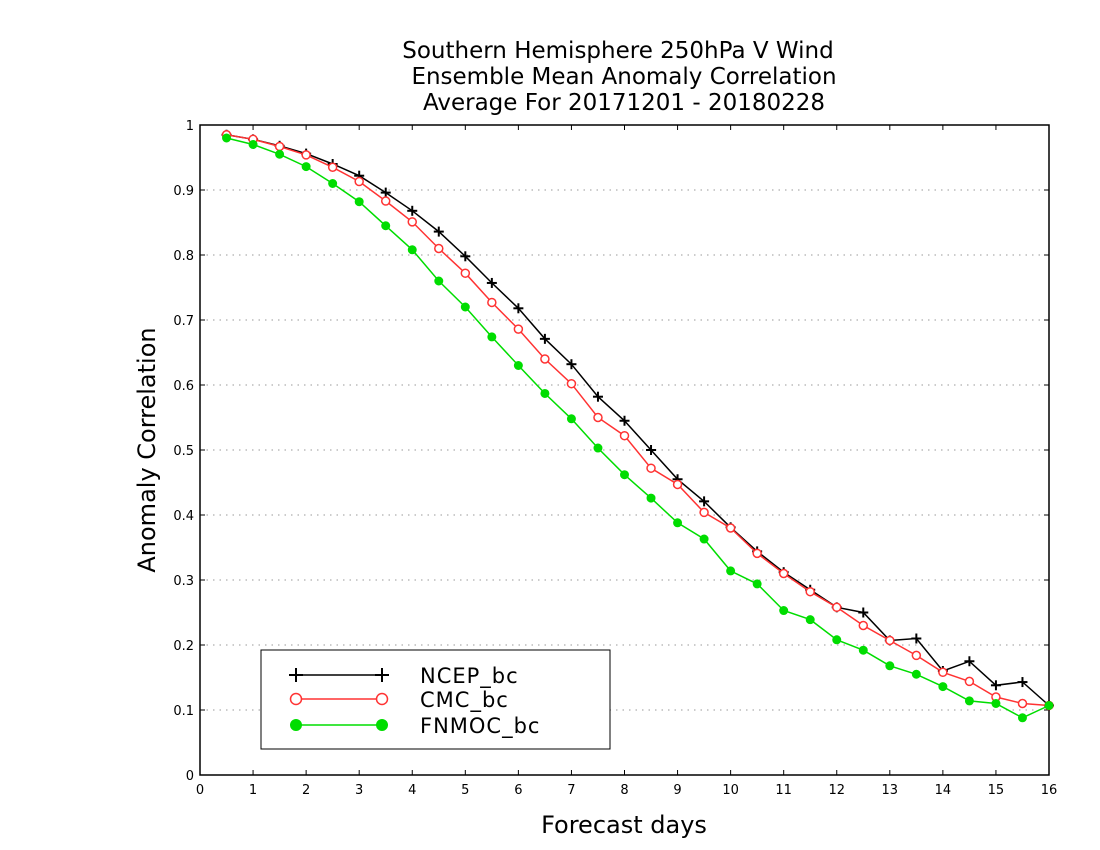 The height and width of the screenshot is (850, 1100). What do you see at coordinates (624, 825) in the screenshot?
I see `x-axis-label: Forecast days` at bounding box center [624, 825].